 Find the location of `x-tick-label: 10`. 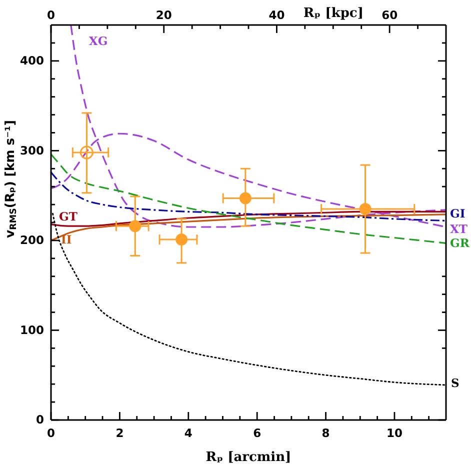

x-tick-label: 10 is located at coordinates (394, 433).